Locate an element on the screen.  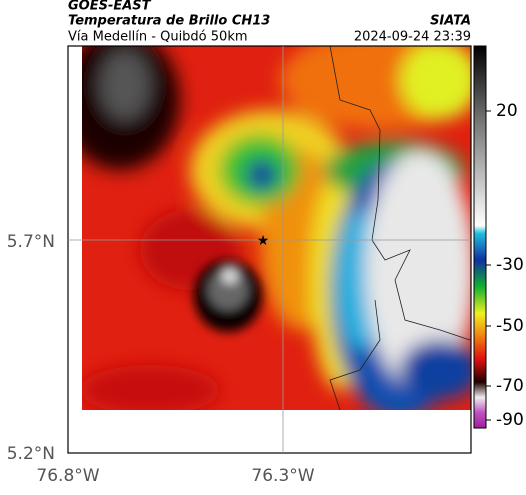
colorbar-label: -90 is located at coordinates (510, 420).